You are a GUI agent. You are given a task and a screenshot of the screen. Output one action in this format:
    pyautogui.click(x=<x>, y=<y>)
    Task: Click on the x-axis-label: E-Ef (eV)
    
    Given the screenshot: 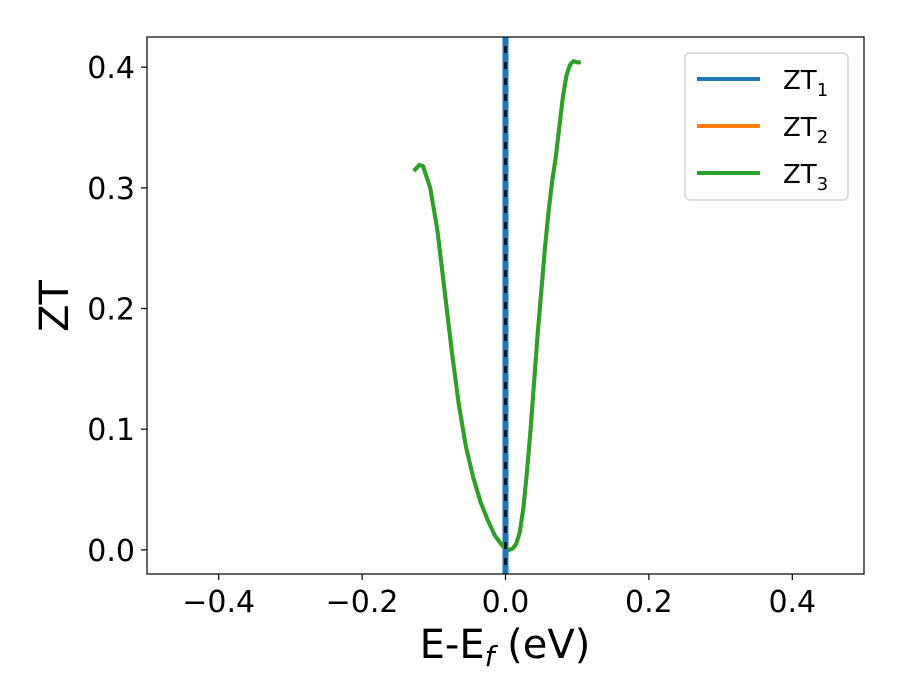 What is the action you would take?
    pyautogui.click(x=505, y=647)
    